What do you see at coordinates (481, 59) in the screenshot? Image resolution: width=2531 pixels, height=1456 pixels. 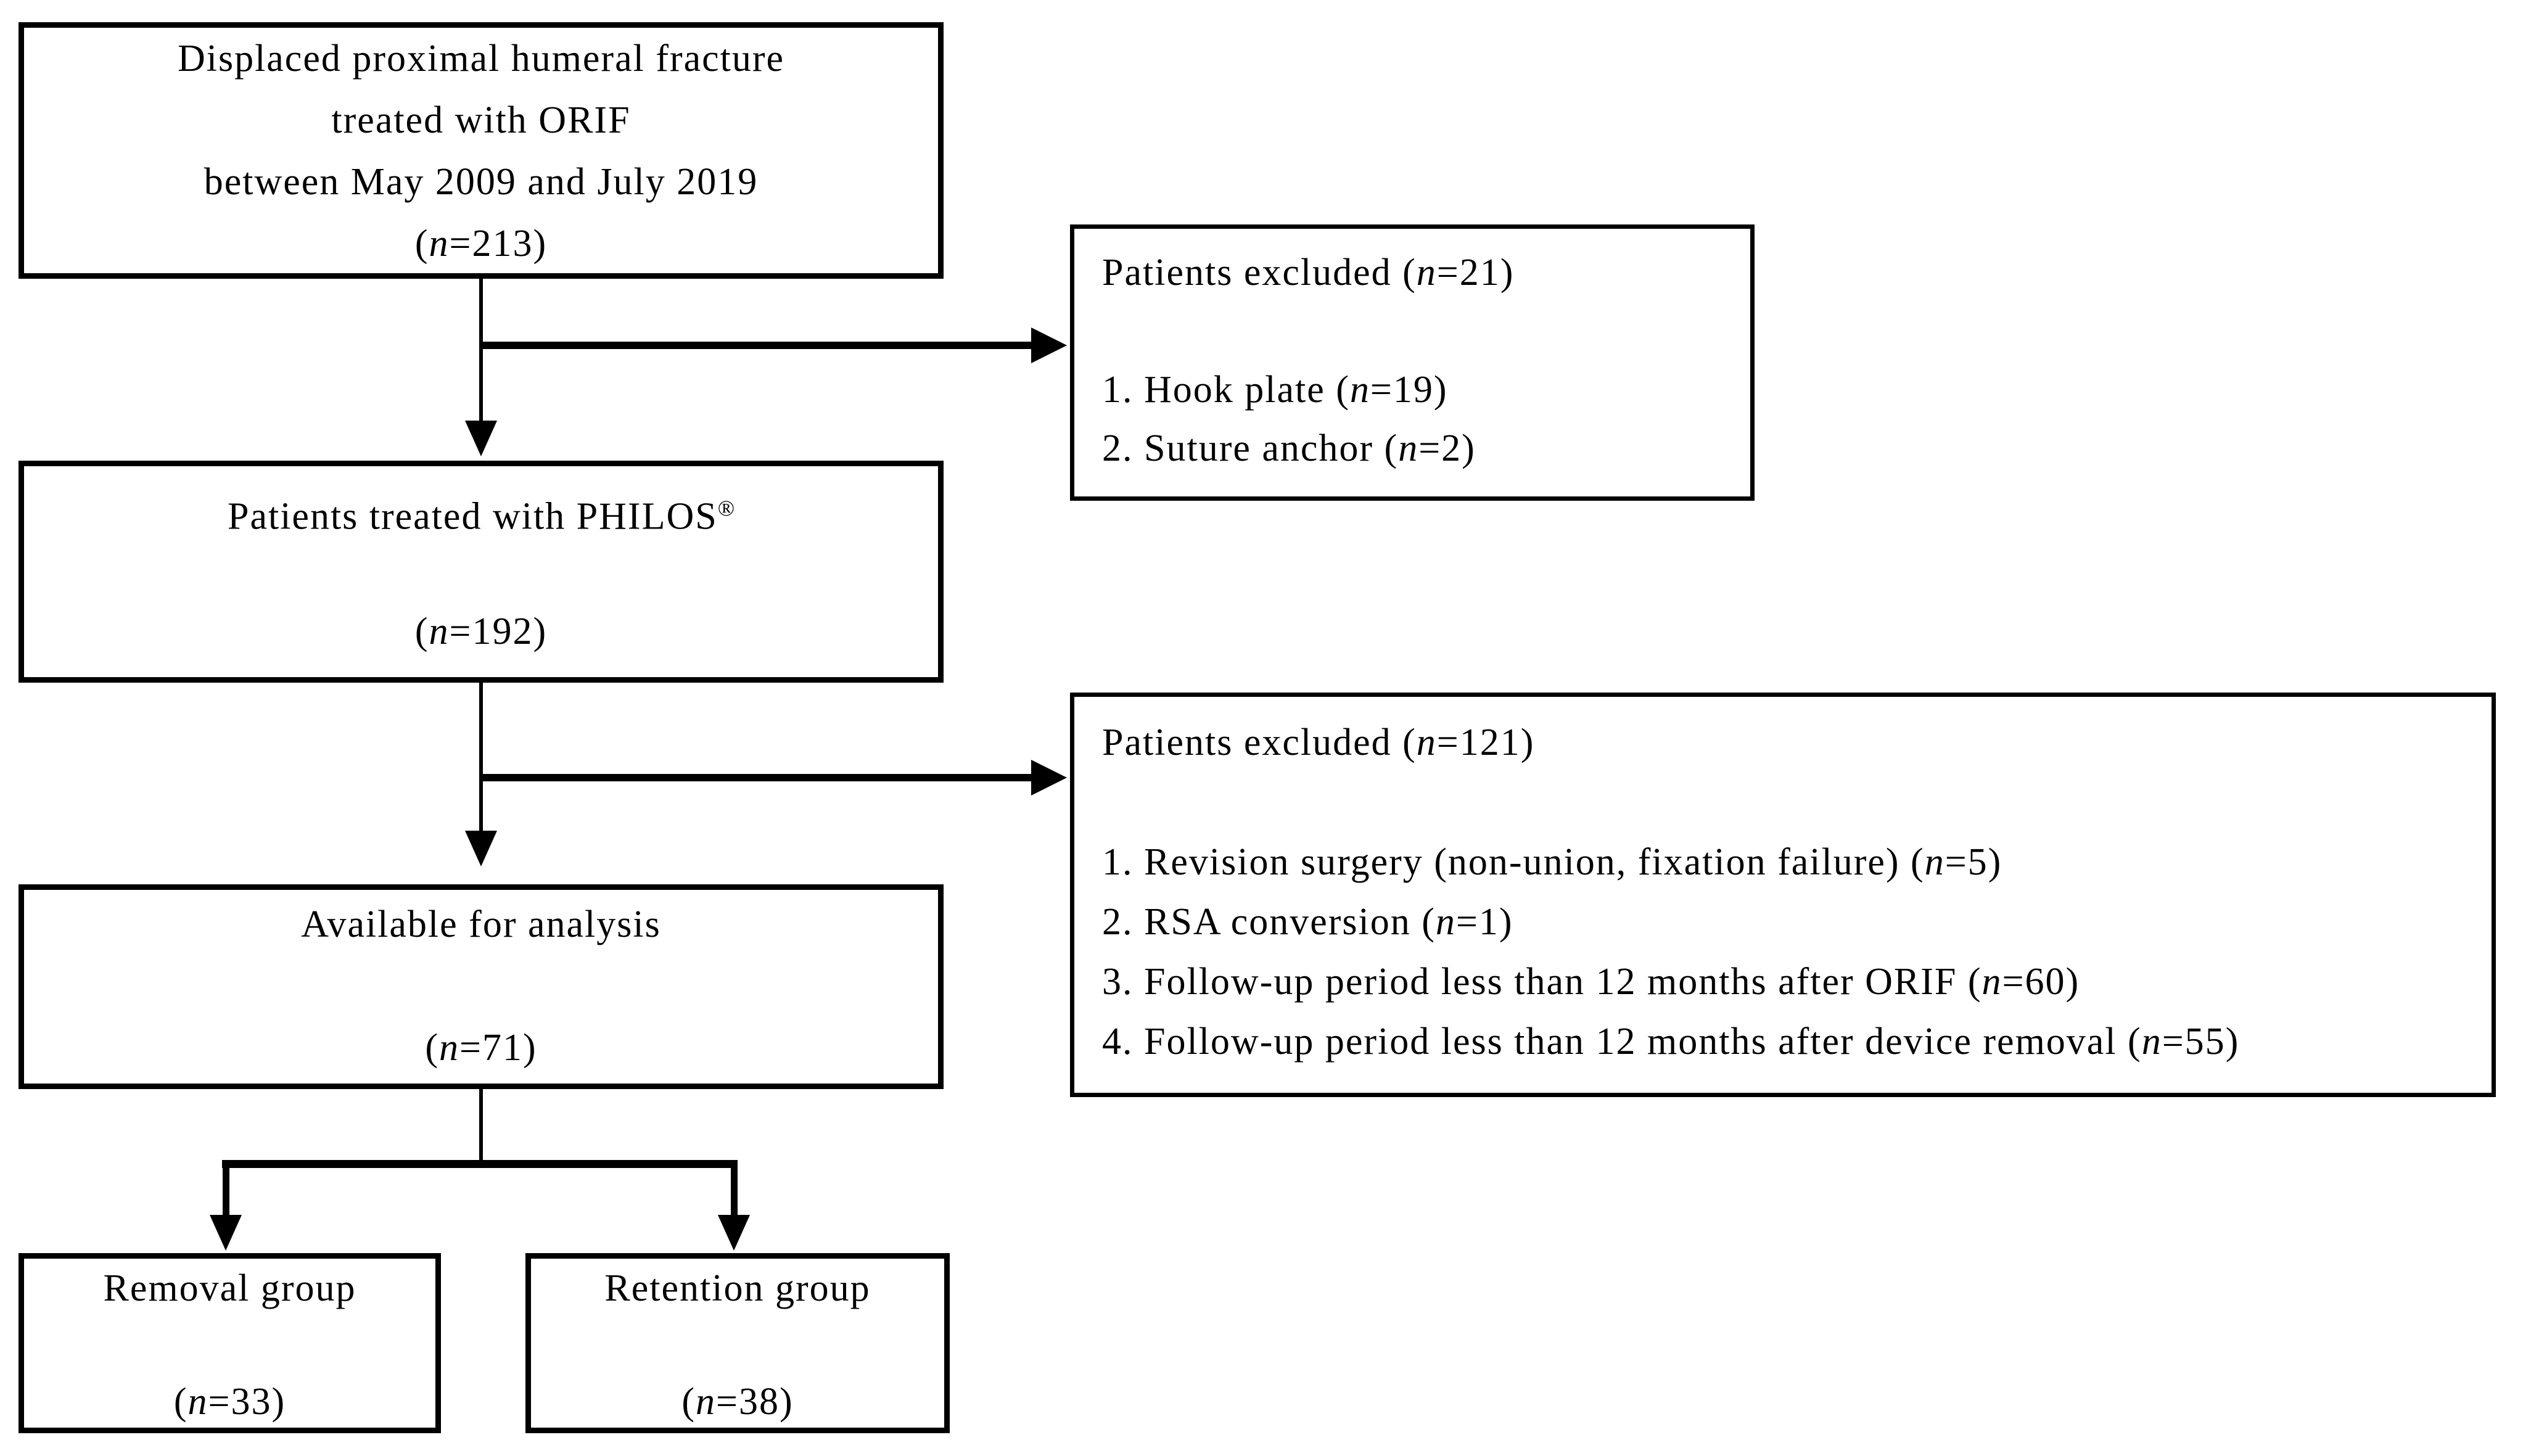 I see `text-line: Displaced proximal humeral fracture` at bounding box center [481, 59].